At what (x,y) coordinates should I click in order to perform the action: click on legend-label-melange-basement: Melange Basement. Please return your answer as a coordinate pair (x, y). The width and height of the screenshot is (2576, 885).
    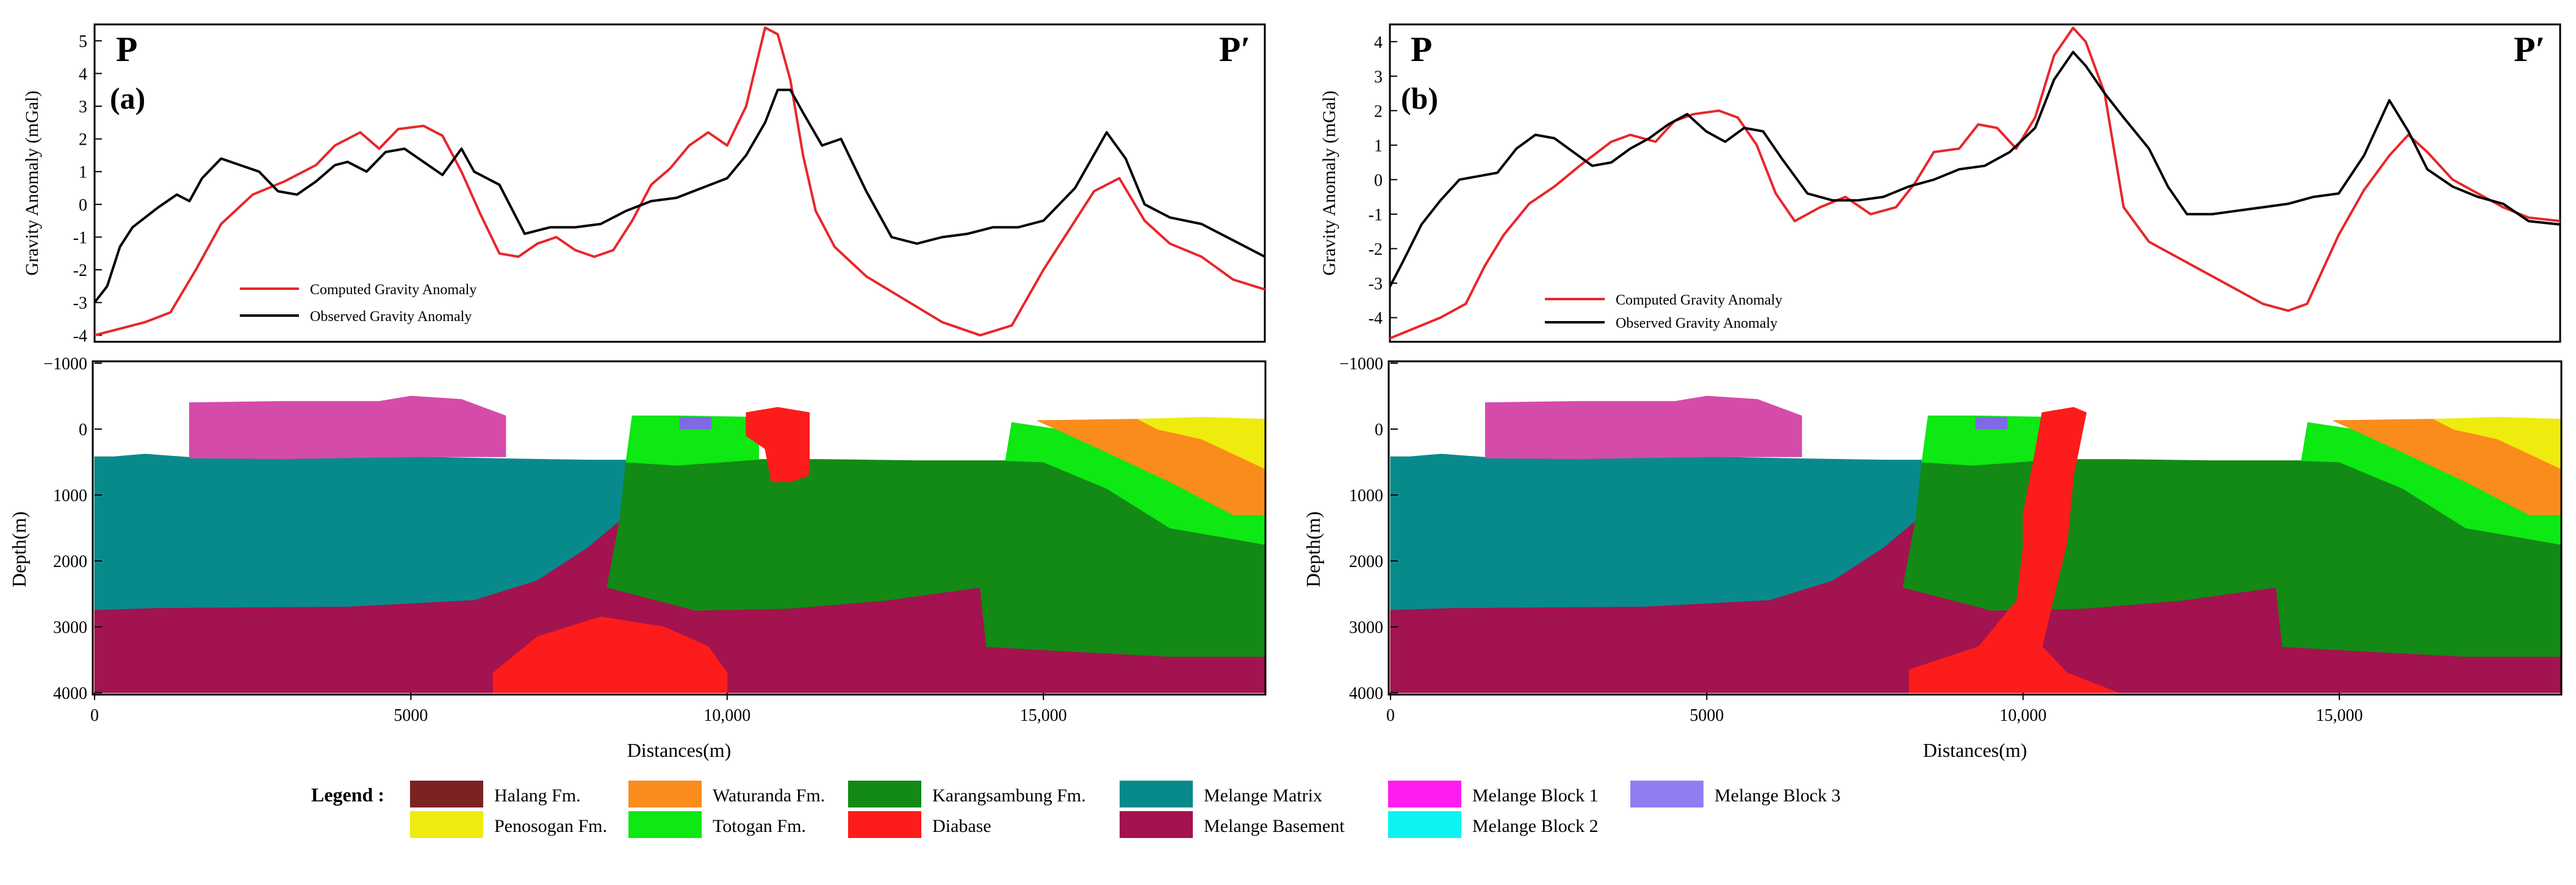
    Looking at the image, I should click on (1274, 826).